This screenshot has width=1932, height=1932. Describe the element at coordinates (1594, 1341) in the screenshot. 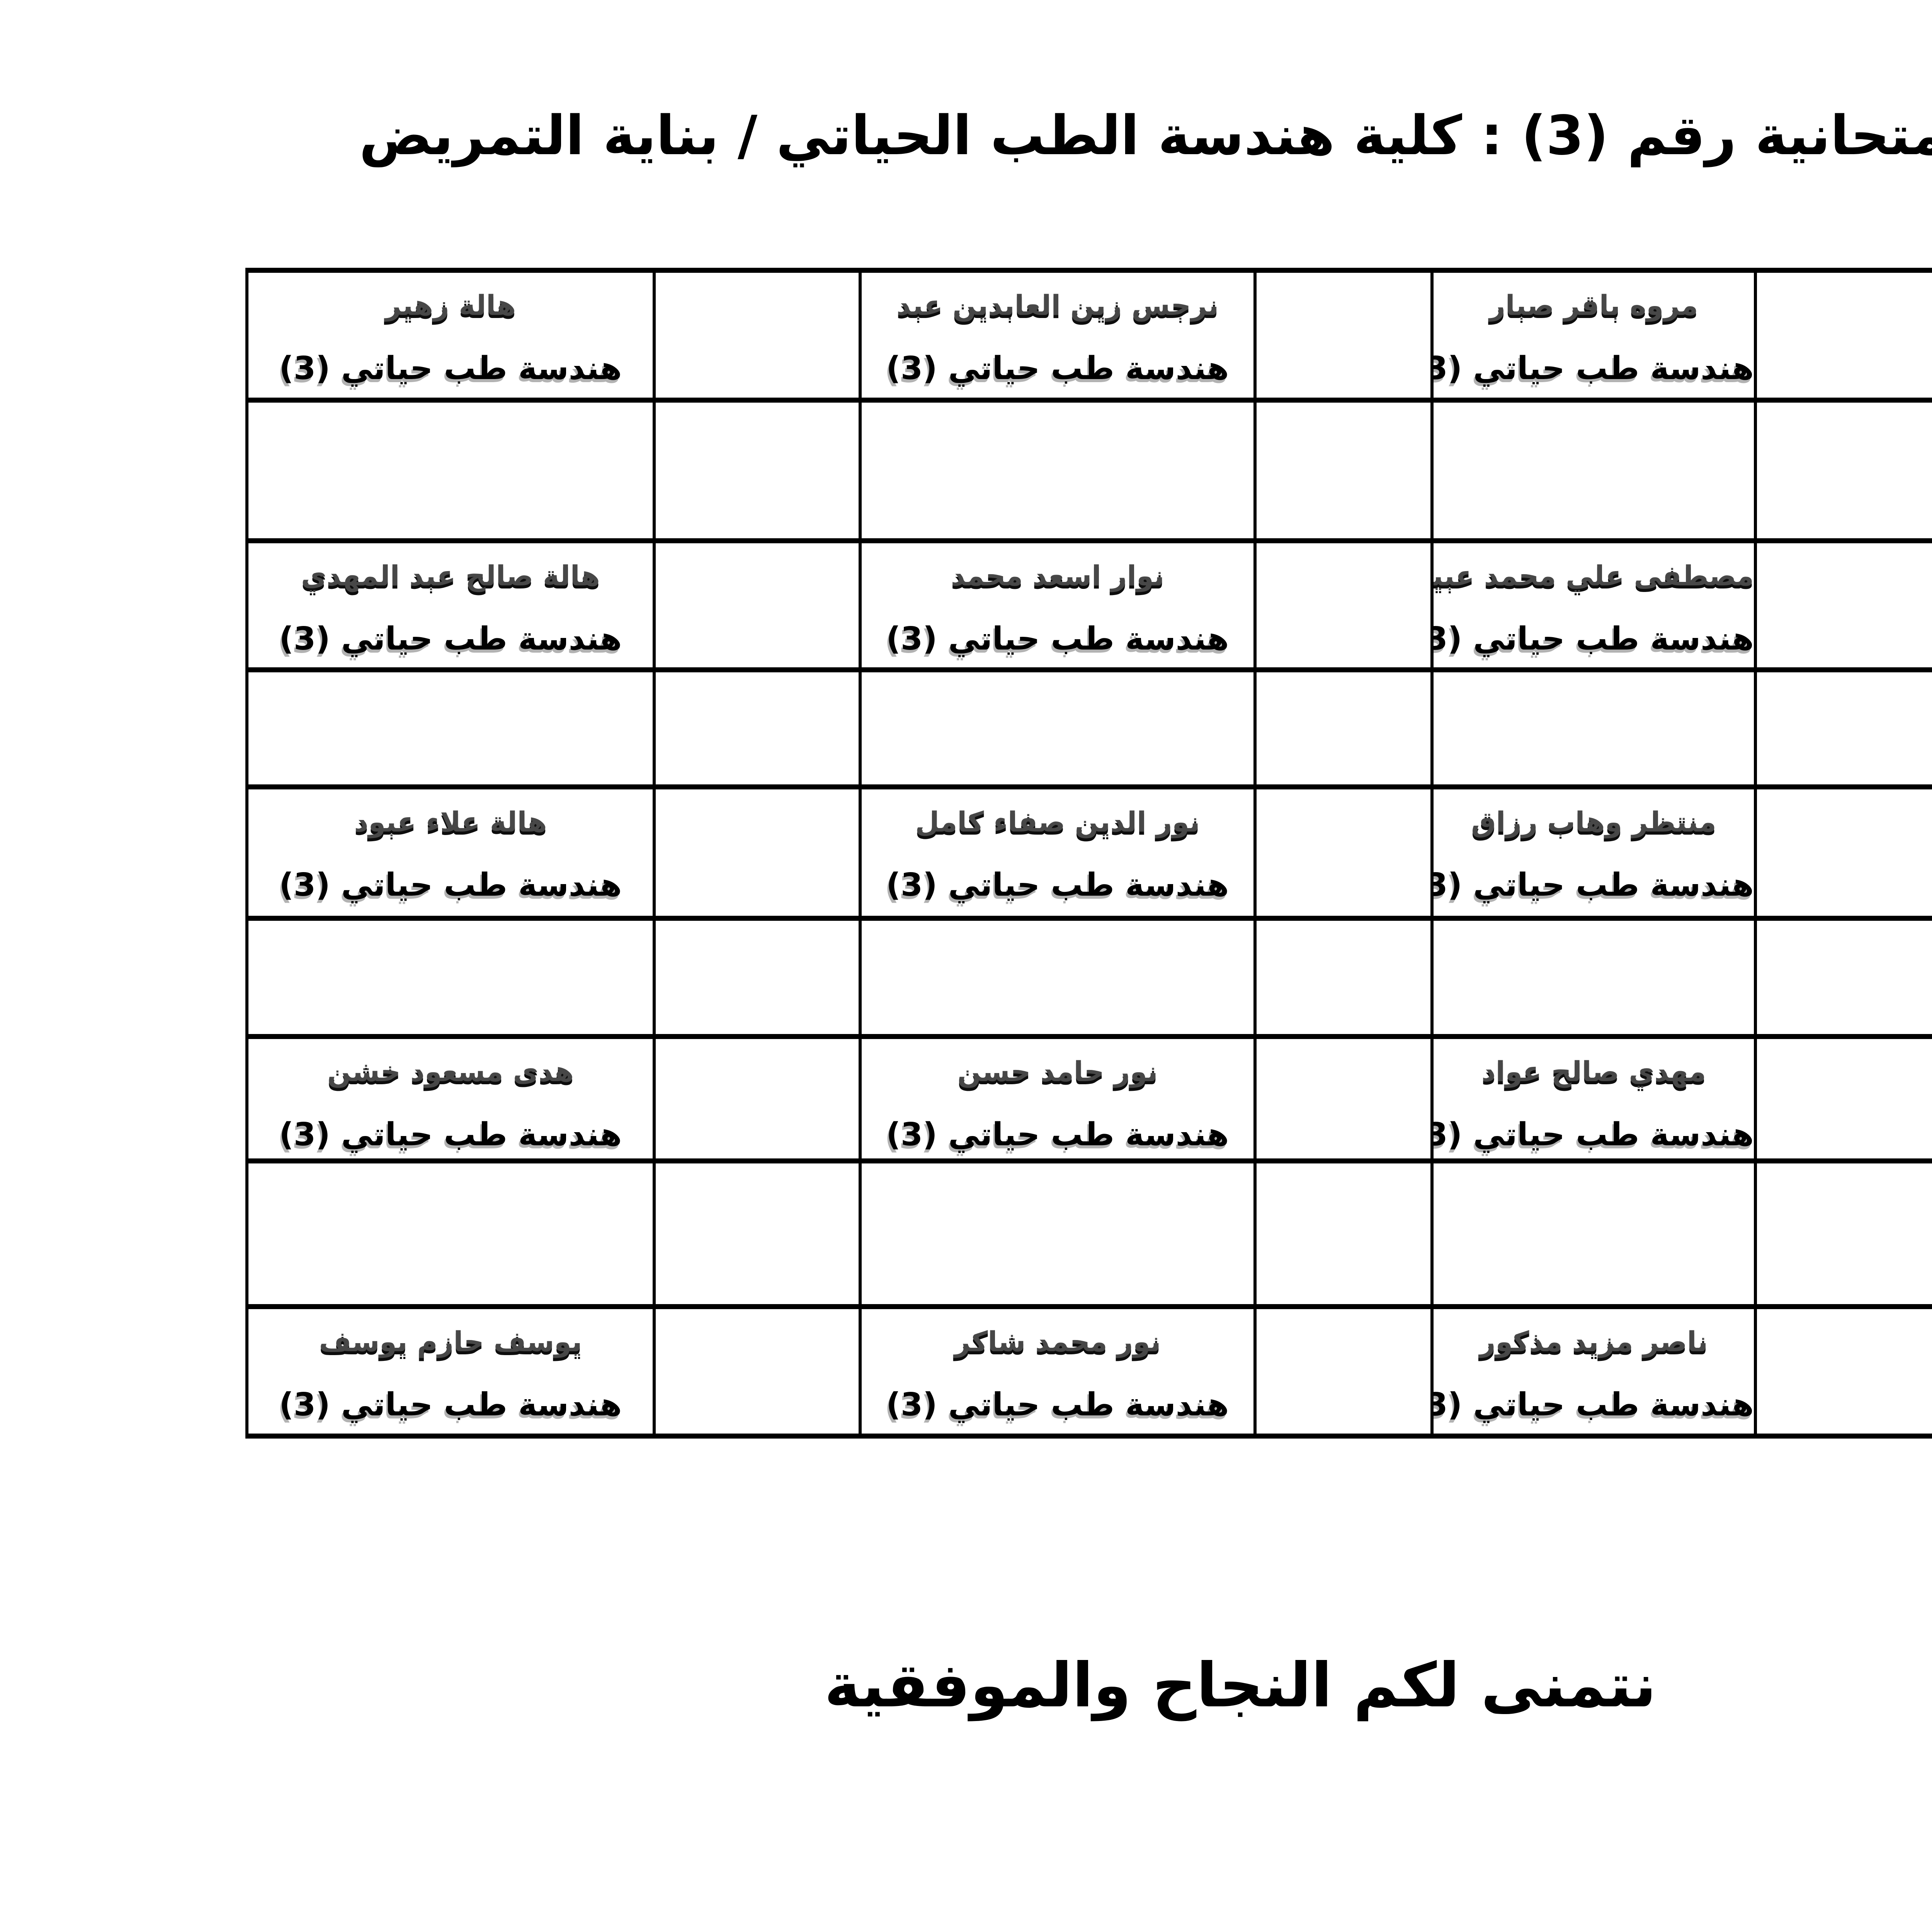

I see `student-name: ناصر مزيد مذكور` at that location.